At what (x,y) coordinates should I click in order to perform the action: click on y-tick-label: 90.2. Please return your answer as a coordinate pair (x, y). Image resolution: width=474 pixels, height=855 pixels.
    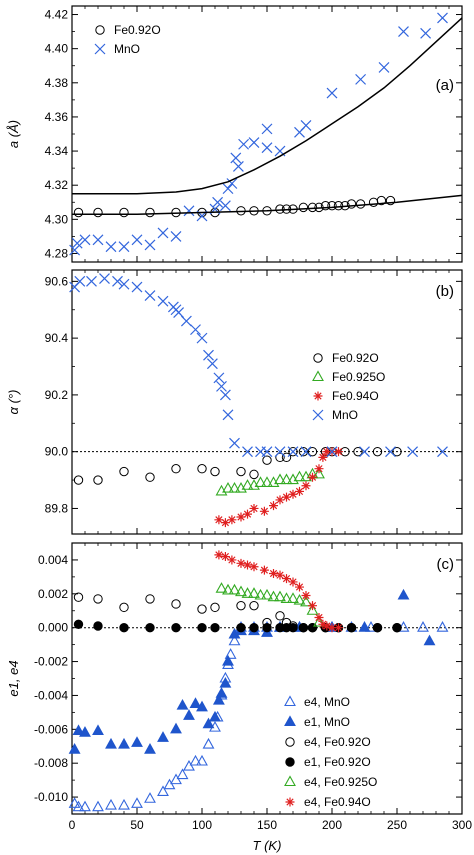
    Looking at the image, I should click on (57, 395).